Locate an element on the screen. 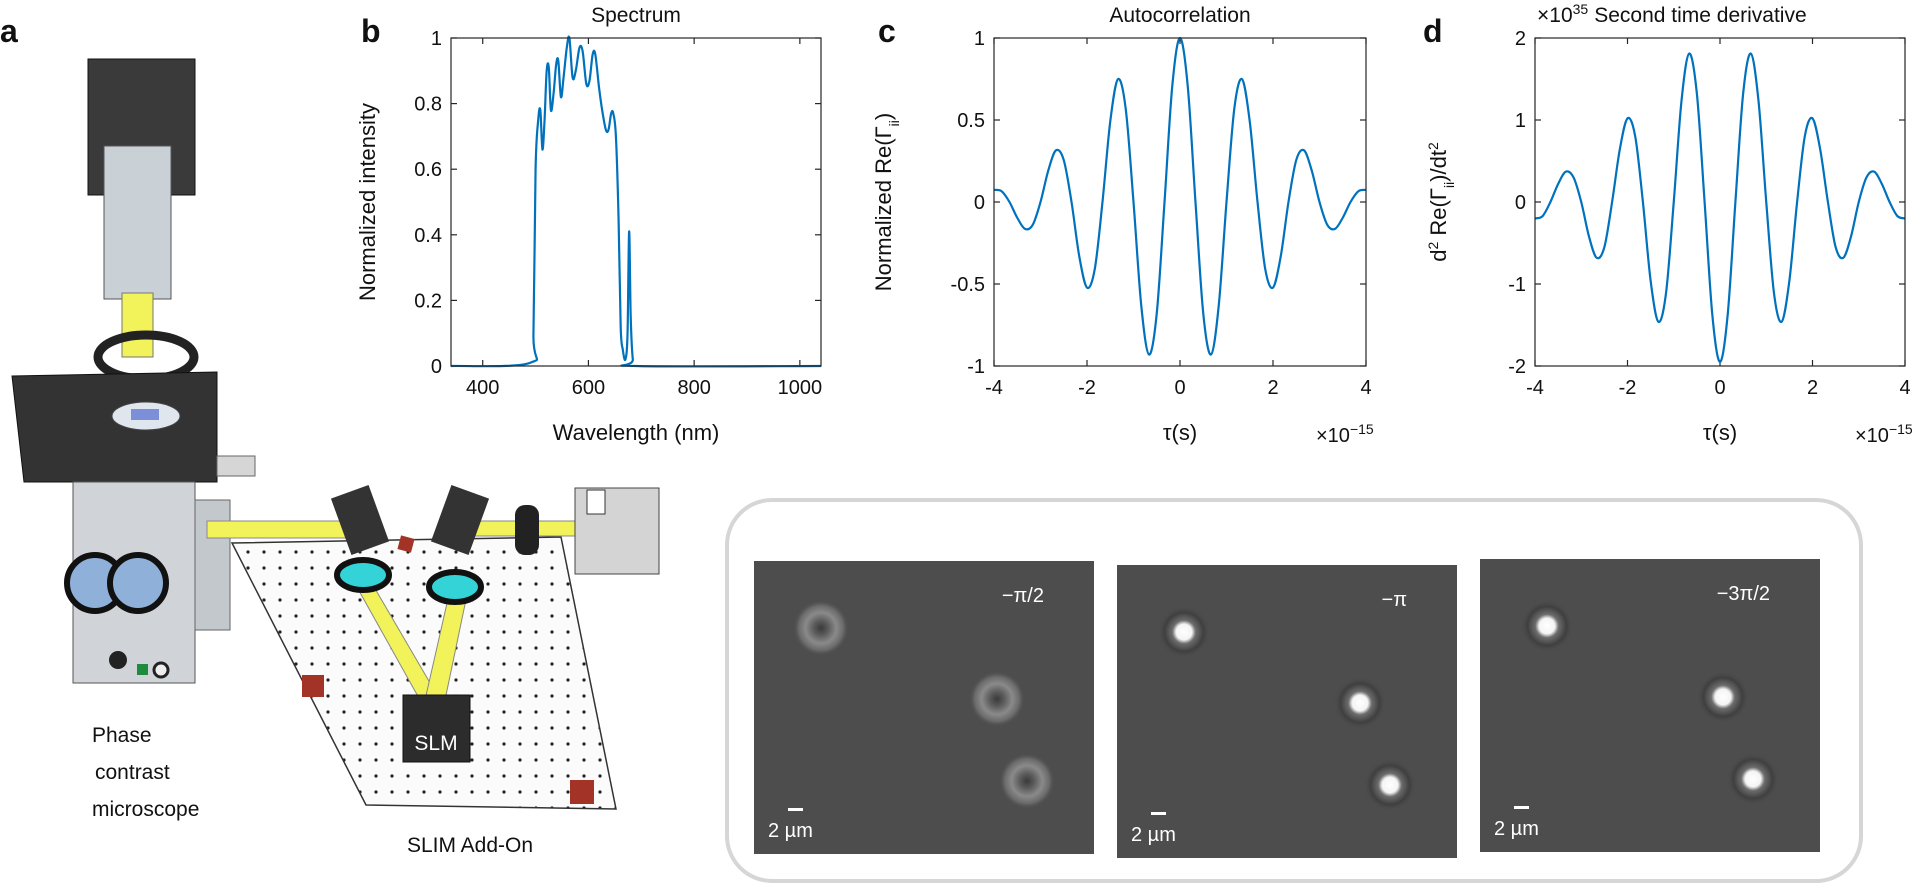 The image size is (1913, 887). y-axis-label: d2 Re(Γii)/dt2 is located at coordinates (1441, 202).